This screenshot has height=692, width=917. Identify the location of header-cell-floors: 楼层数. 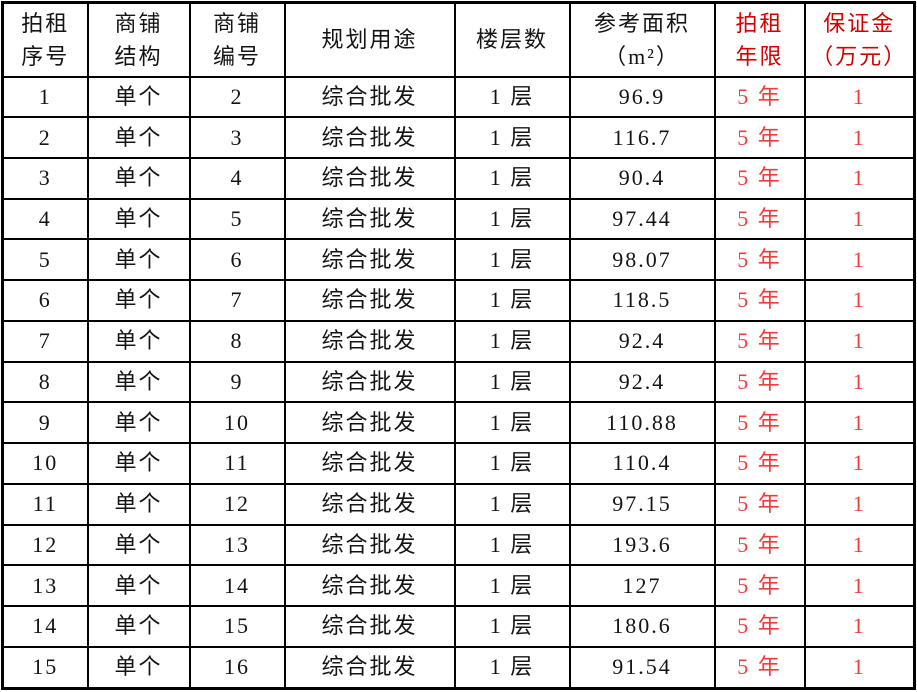
(512, 39).